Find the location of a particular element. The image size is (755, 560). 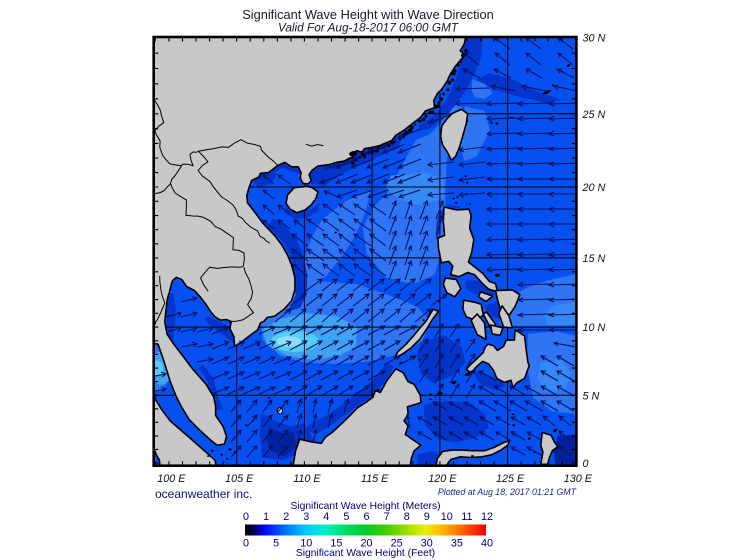

svg-text: 100 E is located at coordinates (171, 479).